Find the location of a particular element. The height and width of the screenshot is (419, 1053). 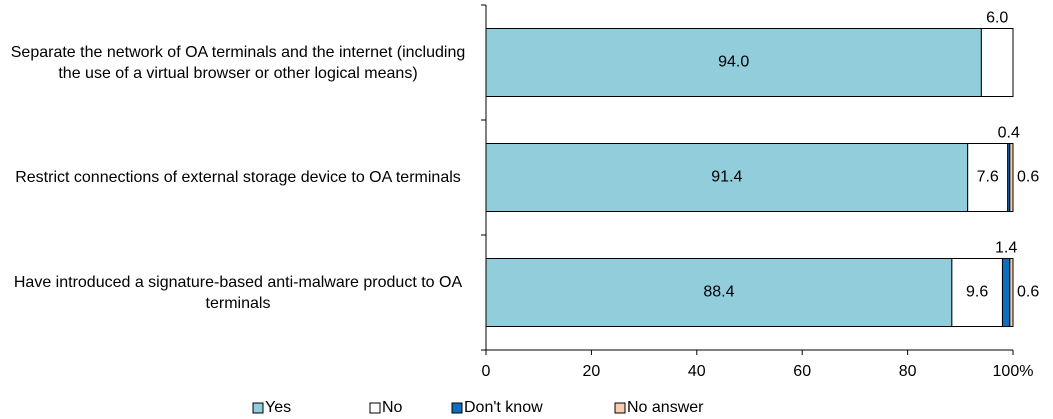

data-label: 94.0 is located at coordinates (733, 62).